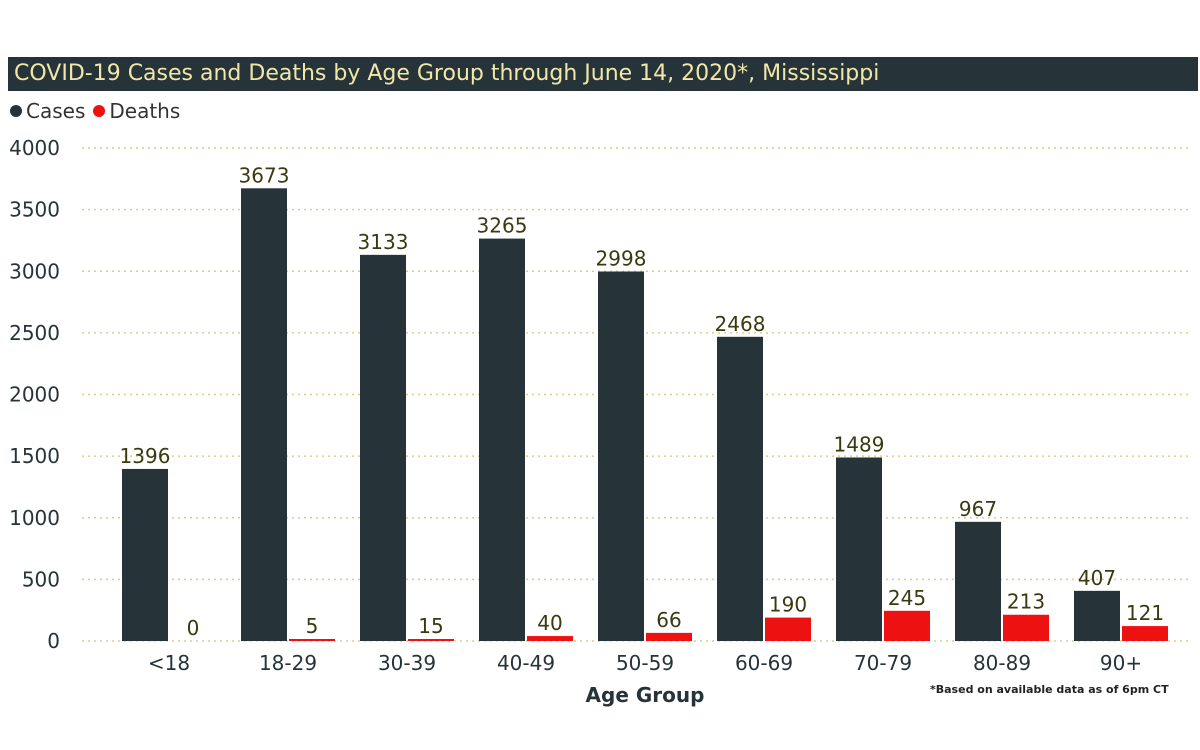  What do you see at coordinates (978, 509) in the screenshot?
I see `data-label-cases: 967` at bounding box center [978, 509].